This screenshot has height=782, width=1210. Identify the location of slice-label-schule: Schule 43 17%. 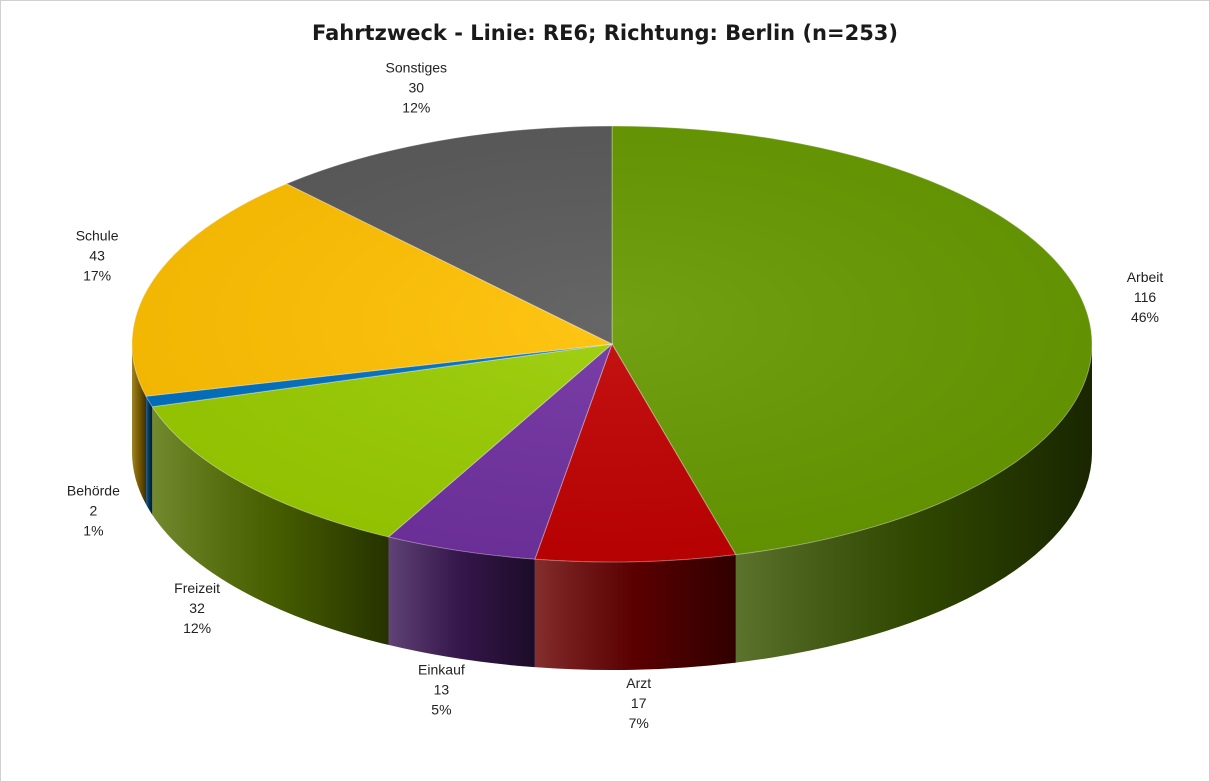
(97, 256).